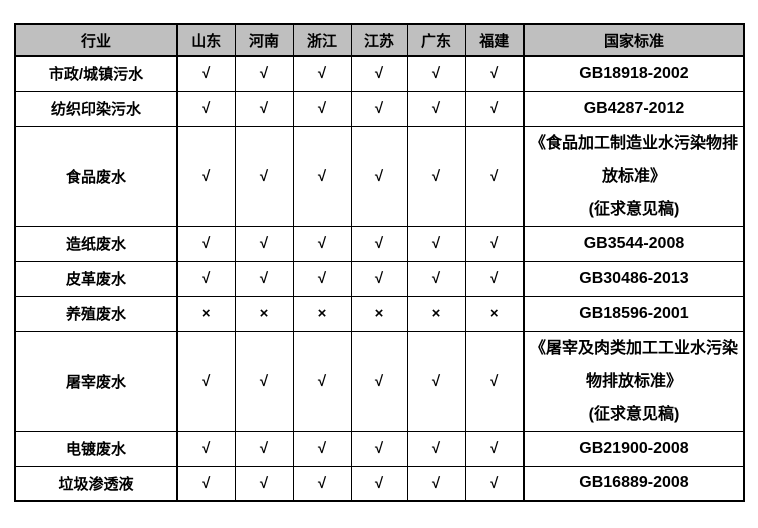 This screenshot has width=758, height=528. I want to click on table-row: 垃圾渗透液 √ √ √ √ √ √ GB16889-2008, so click(379, 483).